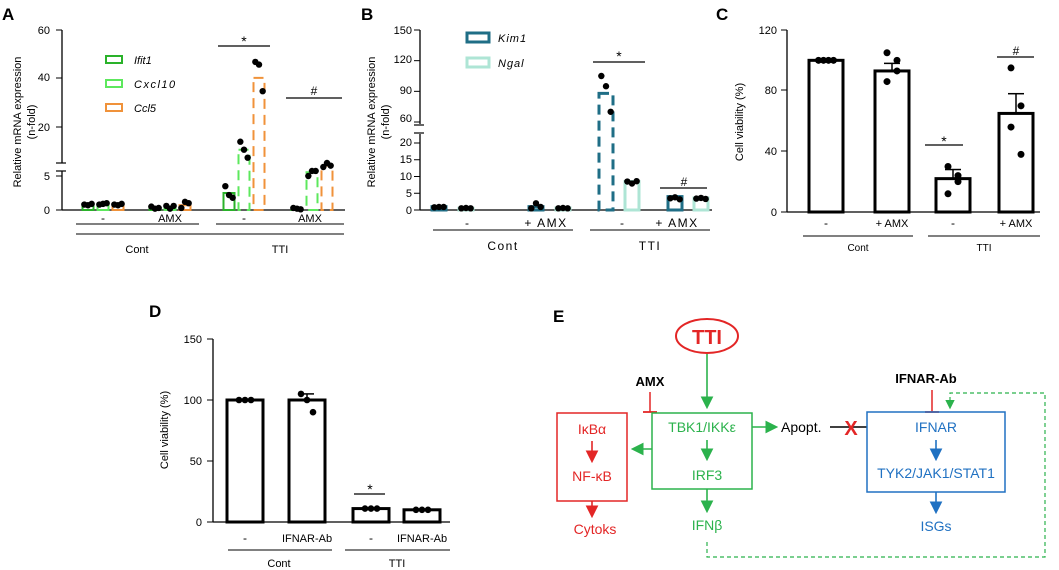 This screenshot has height=570, width=1059. Describe the element at coordinates (1016, 51) in the screenshot. I see `c-hash: #` at that location.